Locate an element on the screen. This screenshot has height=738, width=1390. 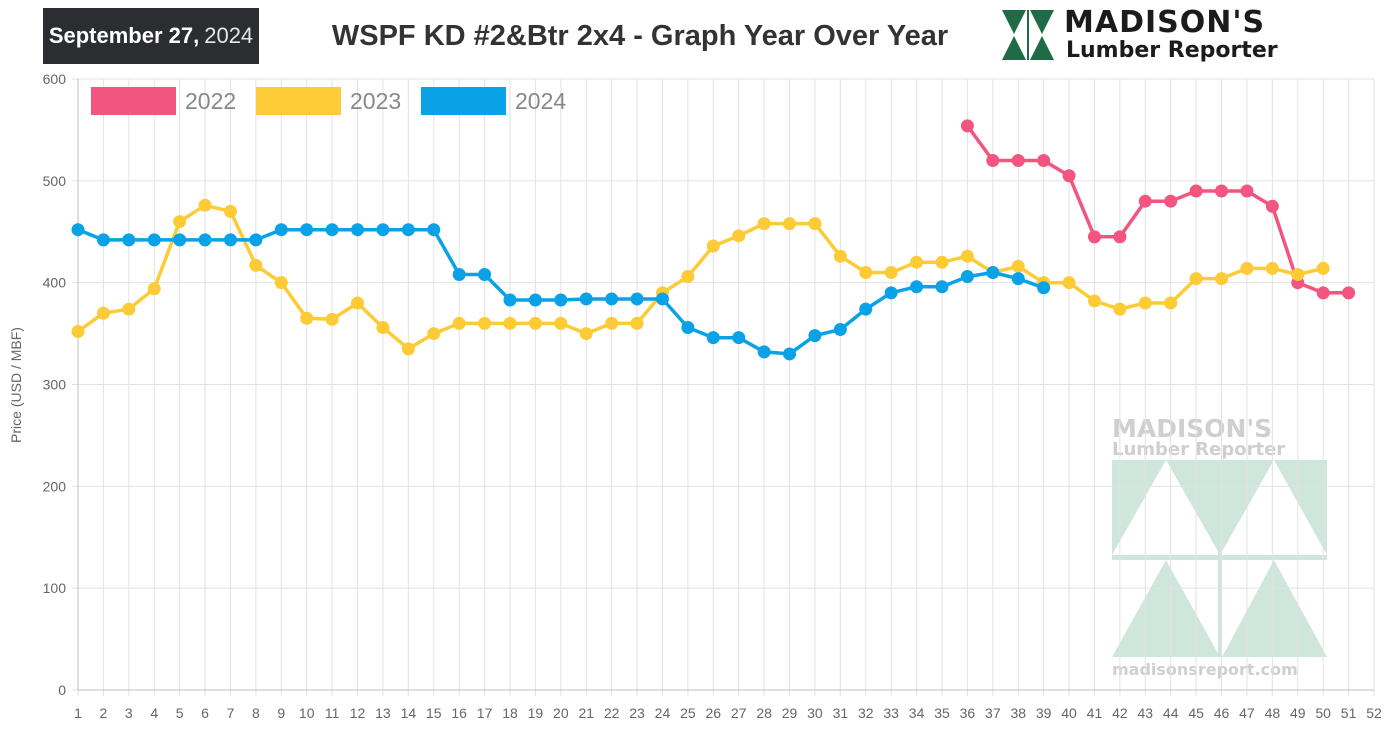
x-tick-label: 40 is located at coordinates (1069, 713).